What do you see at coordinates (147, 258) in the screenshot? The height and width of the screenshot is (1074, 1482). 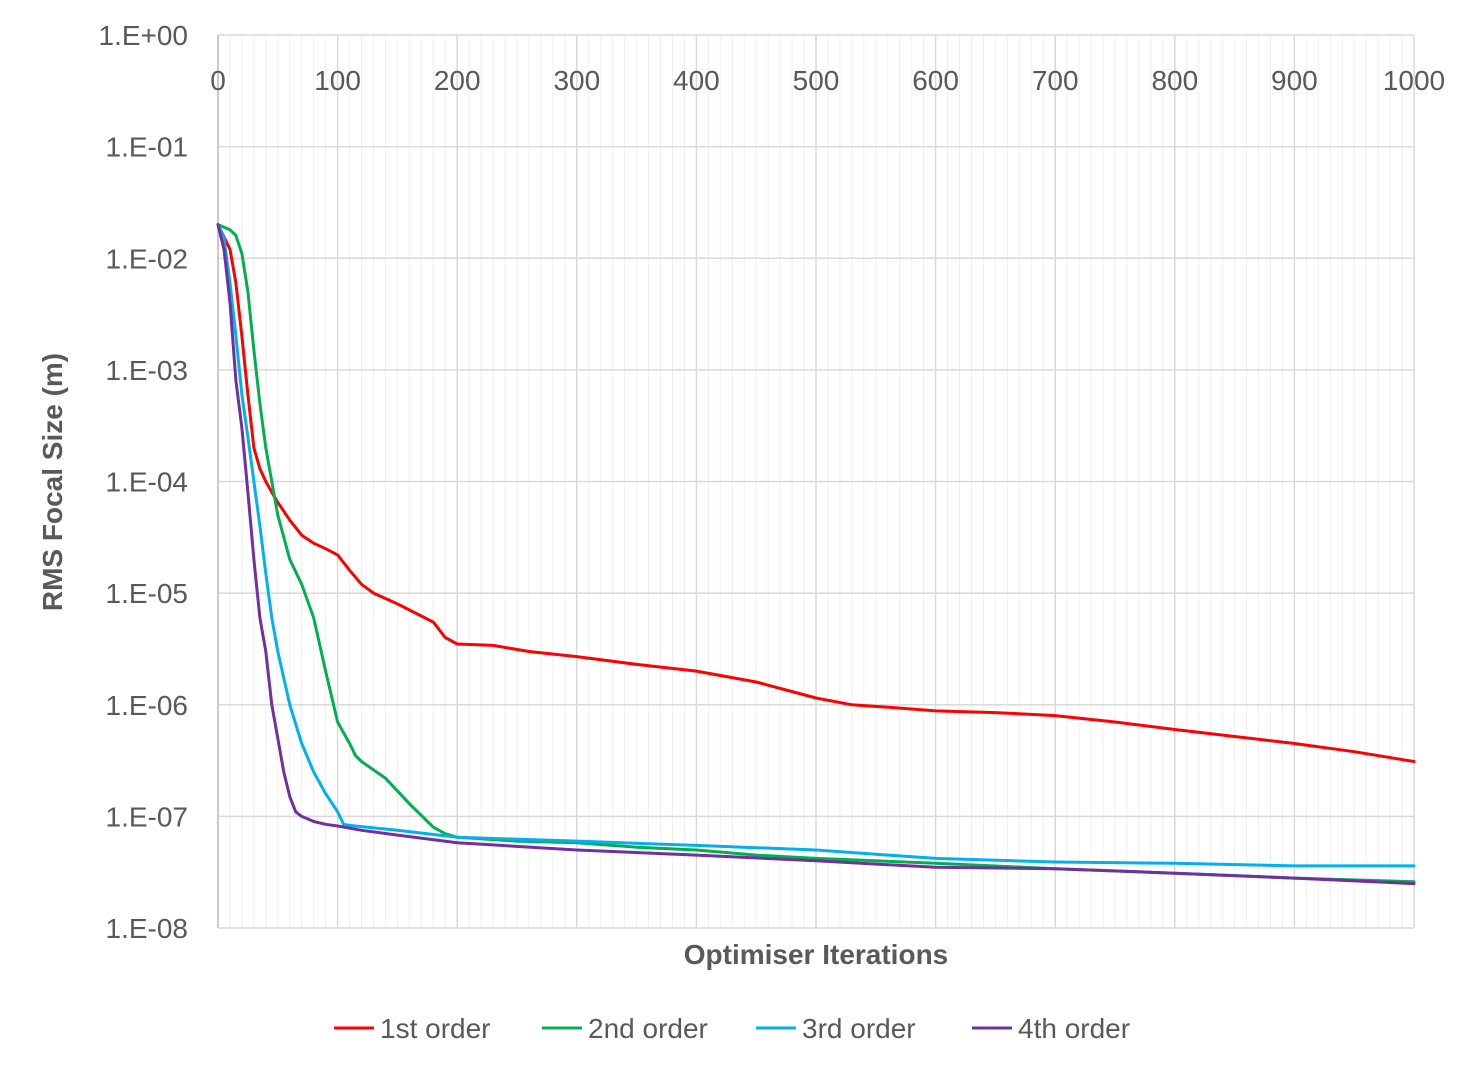 I see `y-tick-label: 1.E-02` at bounding box center [147, 258].